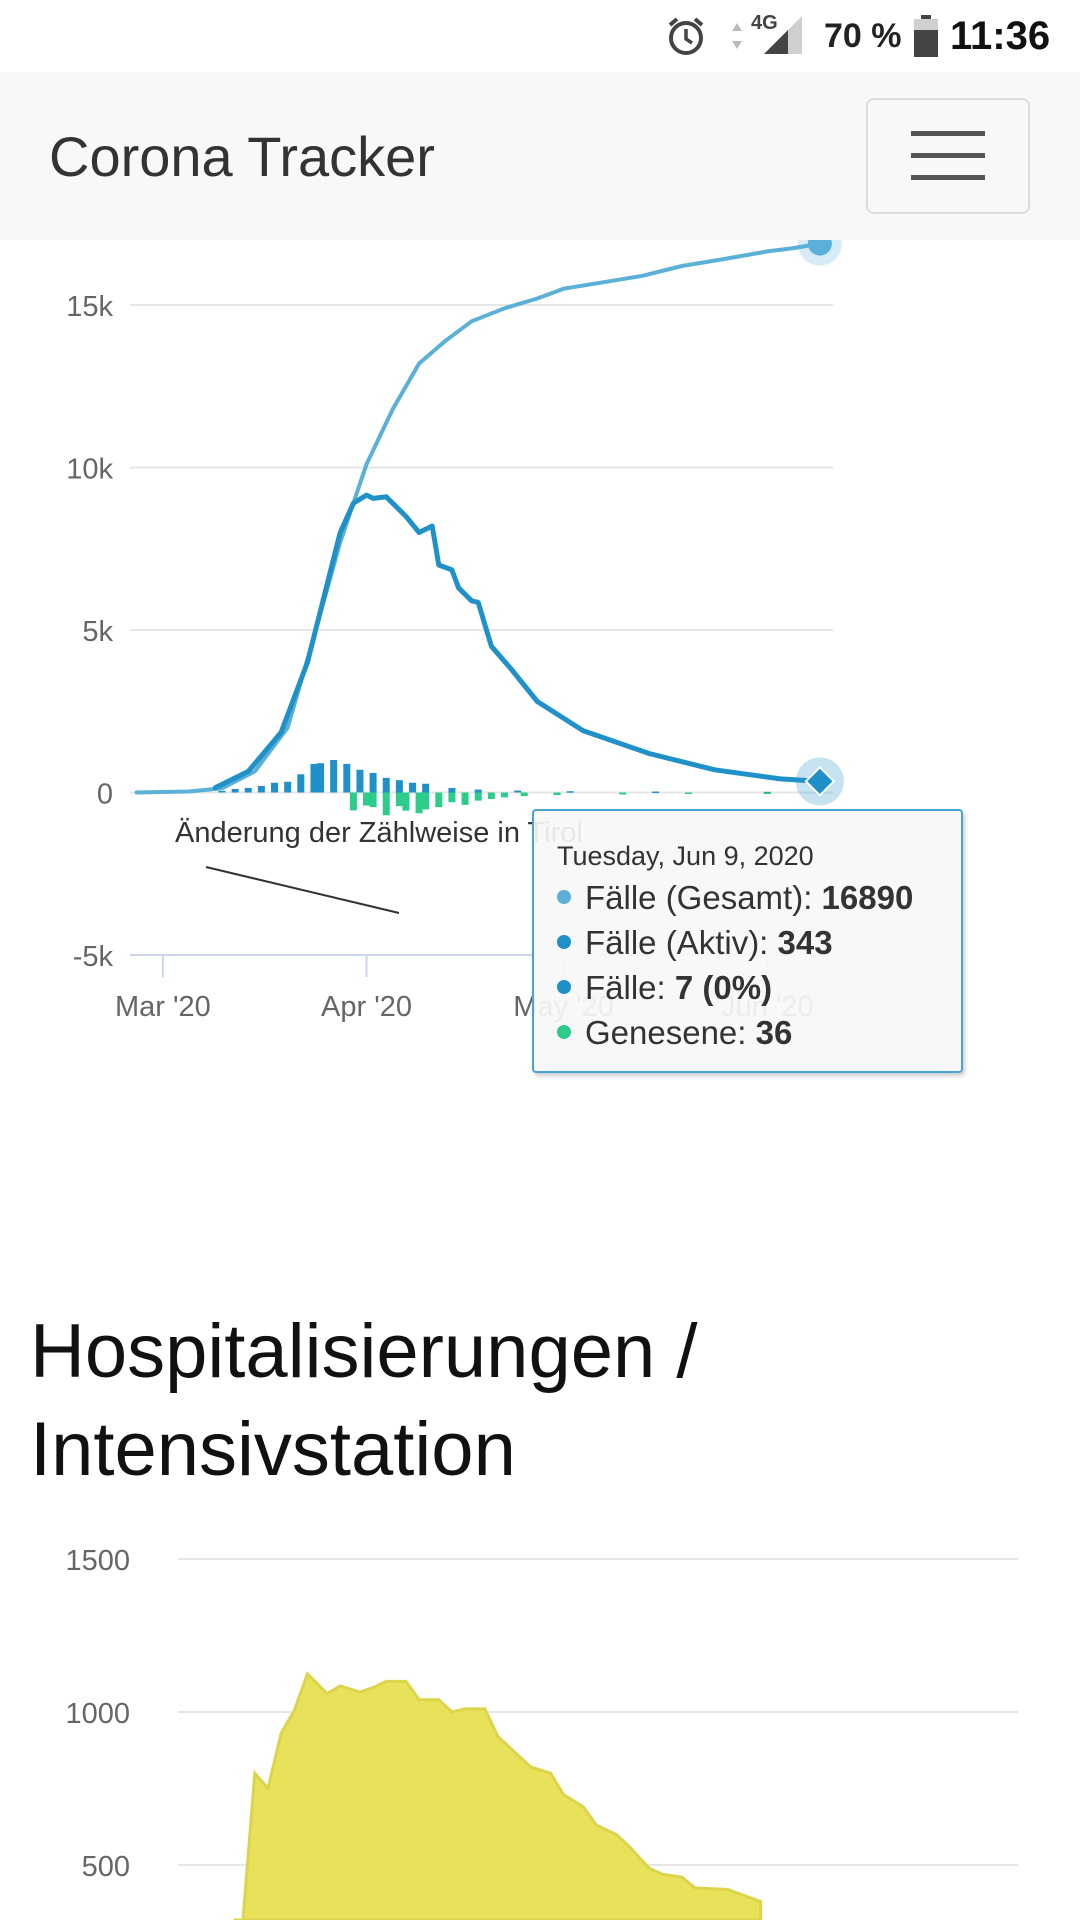 Image resolution: width=1080 pixels, height=1925 pixels. Describe the element at coordinates (540, 156) in the screenshot. I see `navbar: Corona Tracker` at that location.